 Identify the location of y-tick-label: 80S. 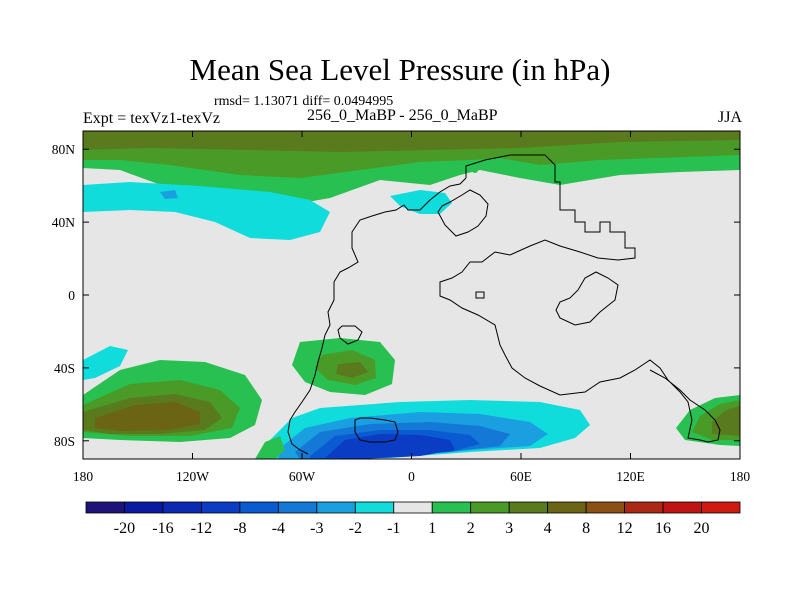
(64, 441).